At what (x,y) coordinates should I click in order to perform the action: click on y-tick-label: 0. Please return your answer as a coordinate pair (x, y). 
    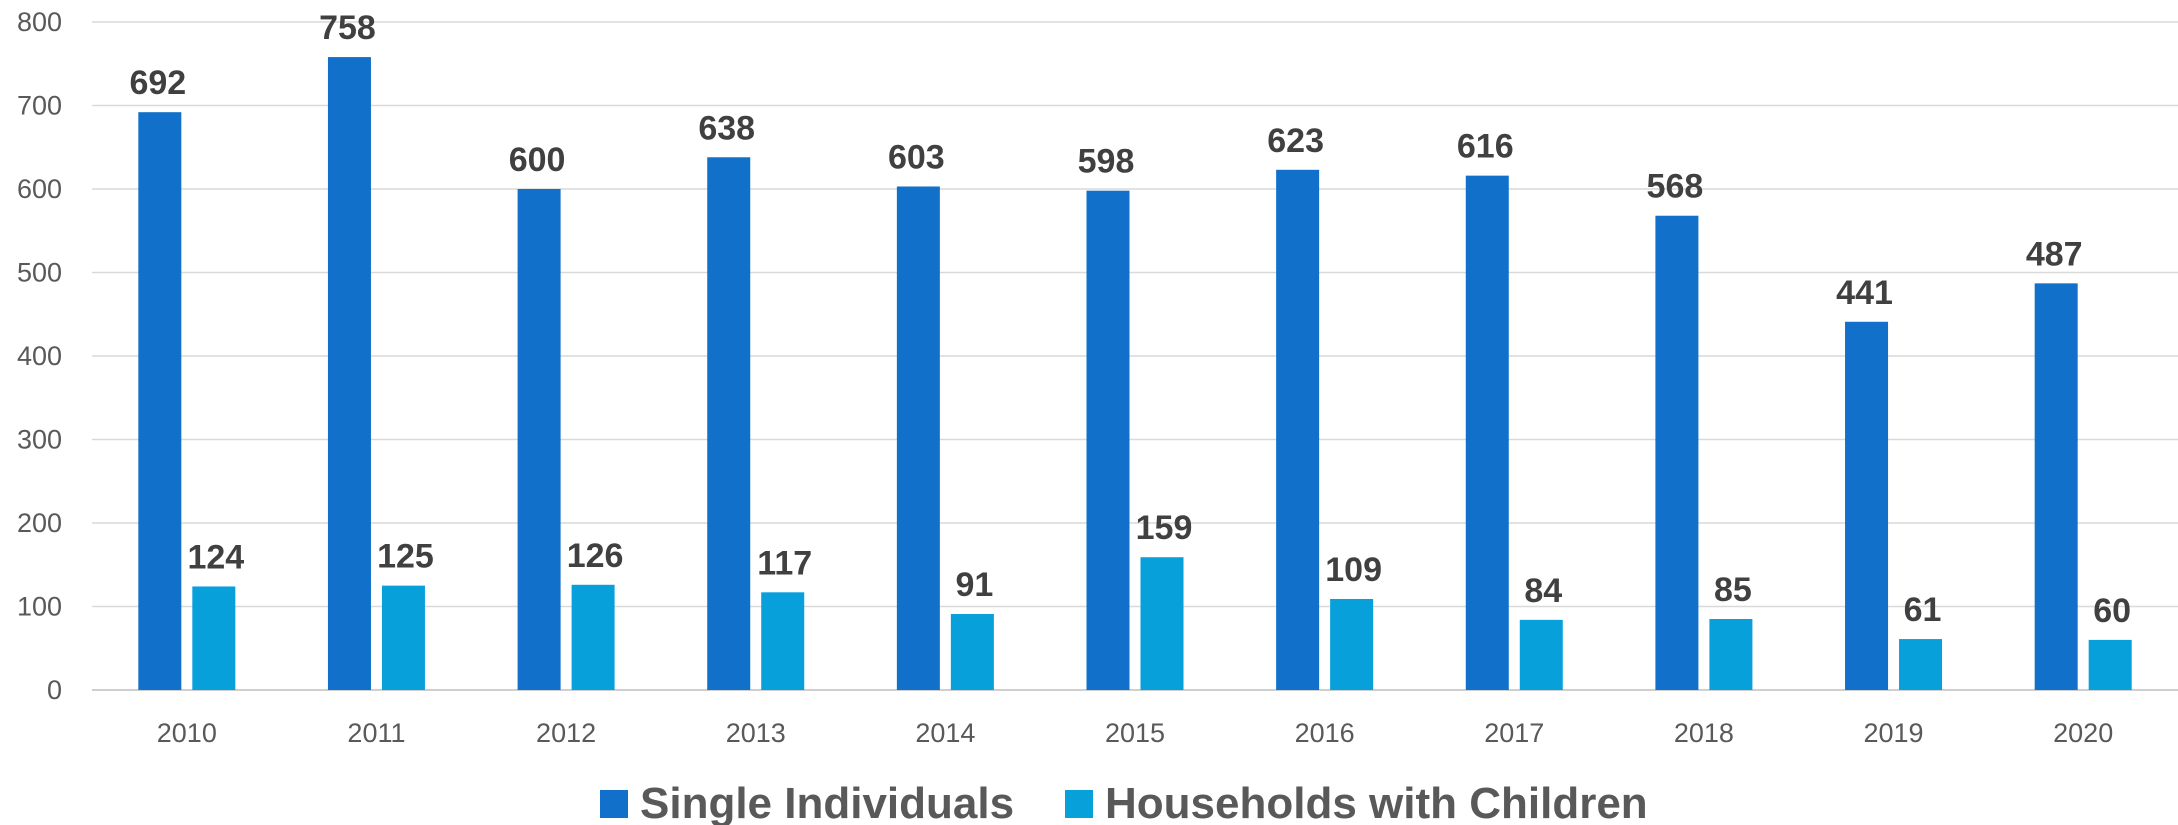
    Looking at the image, I should click on (54, 690).